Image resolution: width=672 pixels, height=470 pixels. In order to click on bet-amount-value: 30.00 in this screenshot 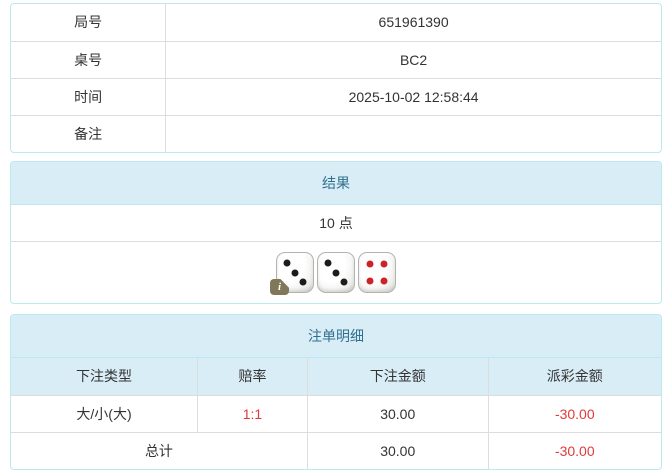, I will do `click(397, 413)`.